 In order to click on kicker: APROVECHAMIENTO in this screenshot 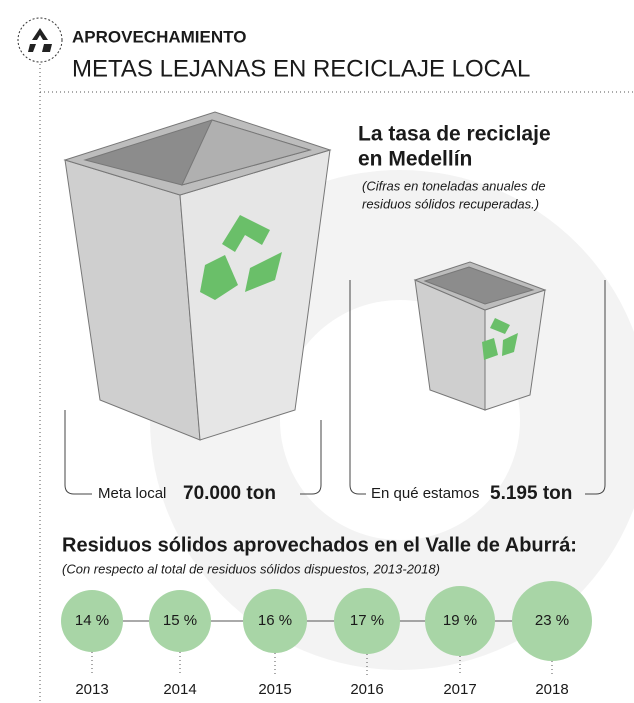, I will do `click(159, 36)`.